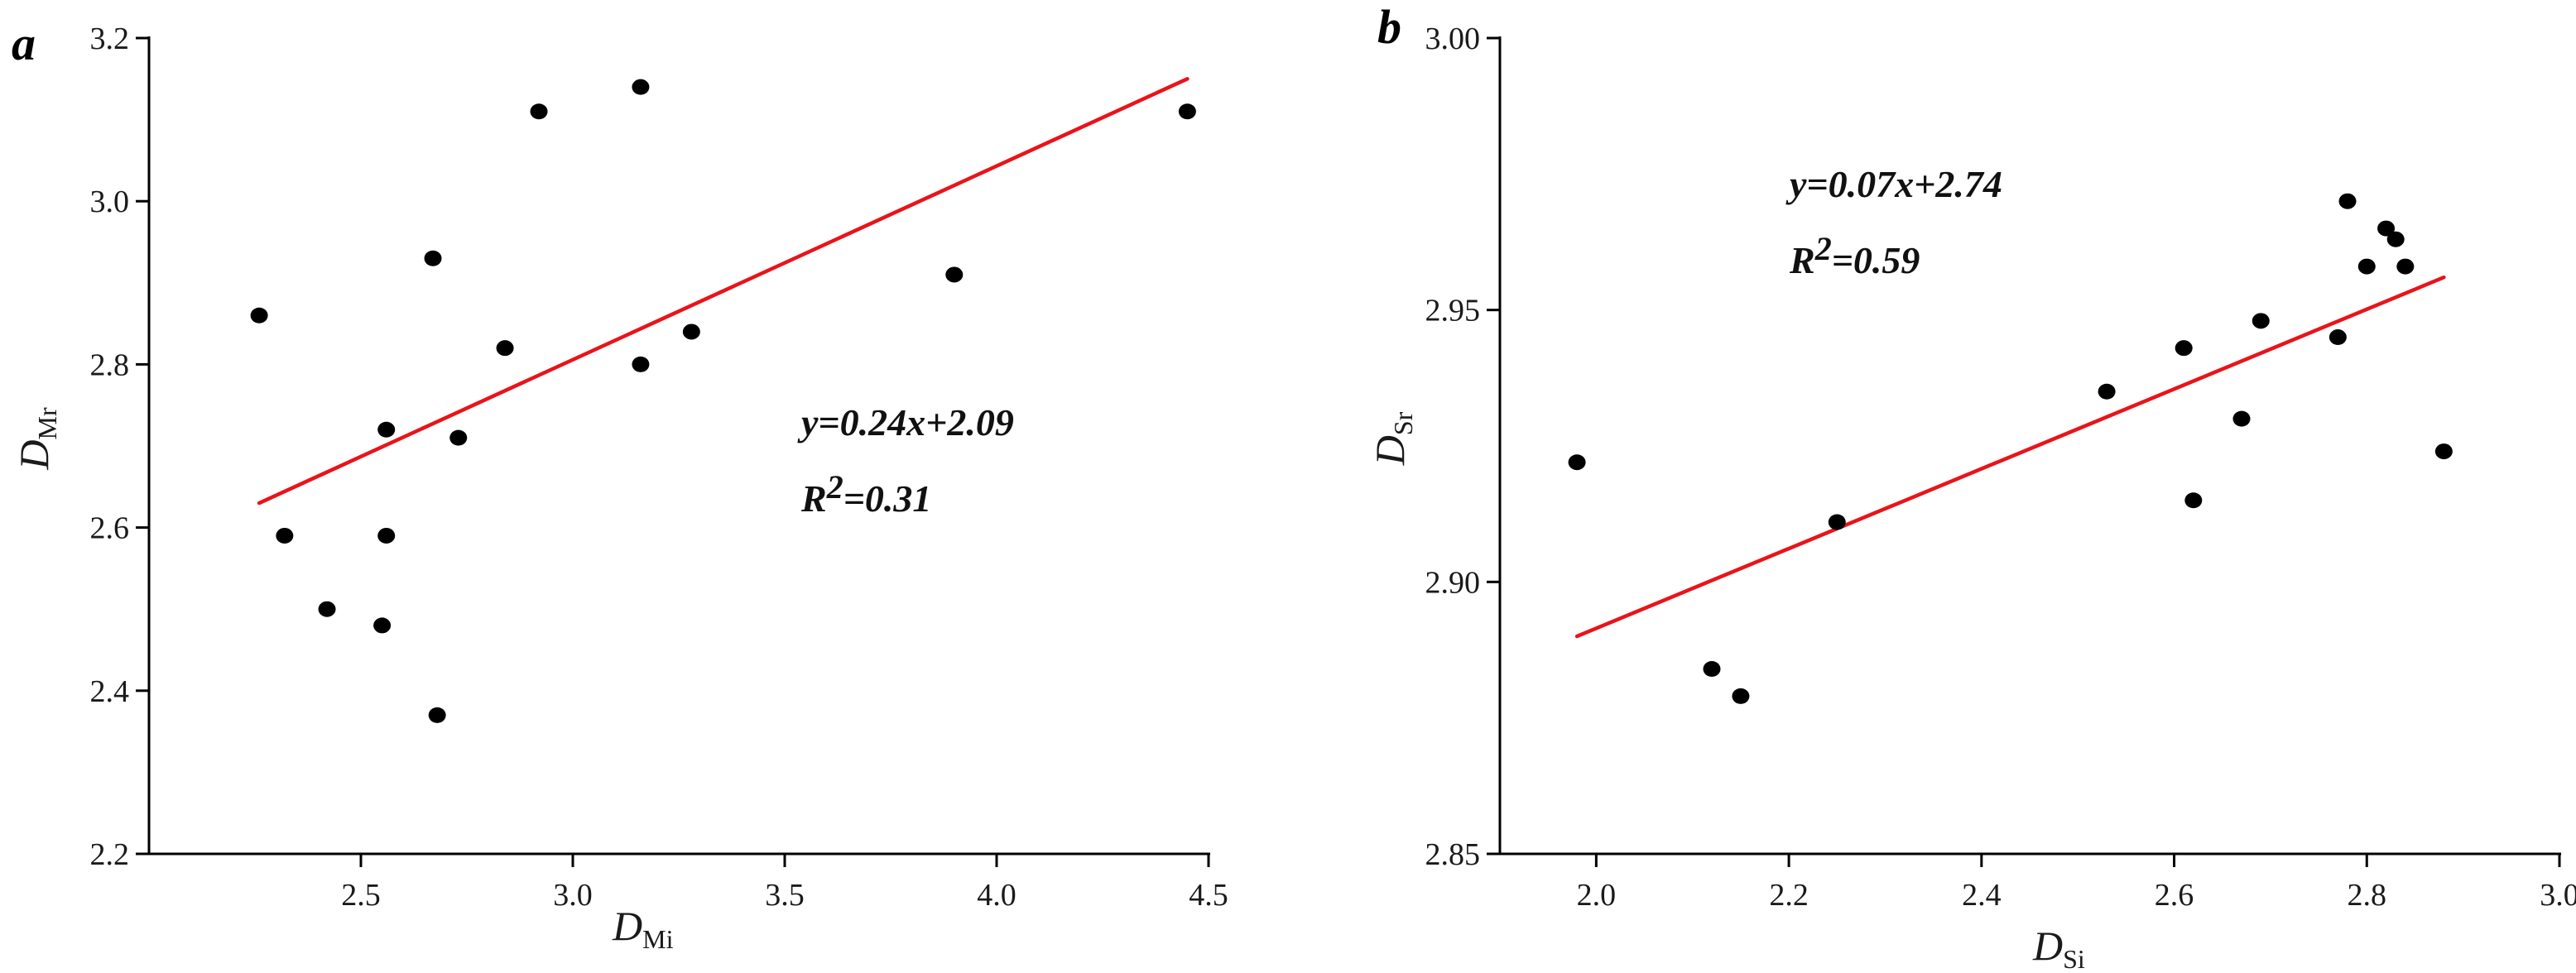 The width and height of the screenshot is (2576, 973). What do you see at coordinates (1403, 423) in the screenshot?
I see `y-axis-title-sub: Sr` at bounding box center [1403, 423].